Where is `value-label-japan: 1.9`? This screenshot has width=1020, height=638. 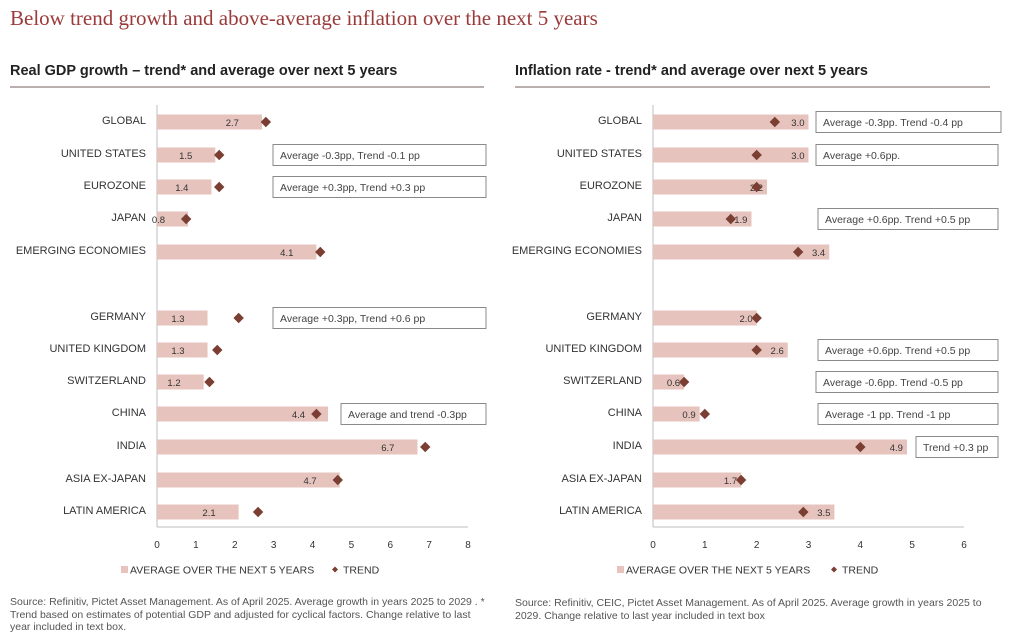 value-label-japan: 1.9 is located at coordinates (740, 220).